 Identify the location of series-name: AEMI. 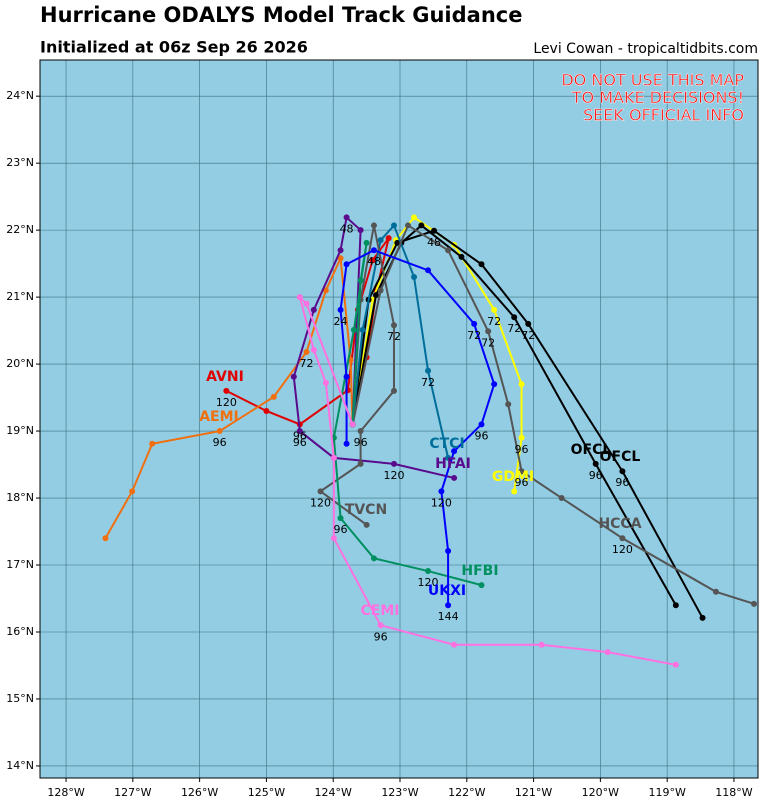
(219, 417).